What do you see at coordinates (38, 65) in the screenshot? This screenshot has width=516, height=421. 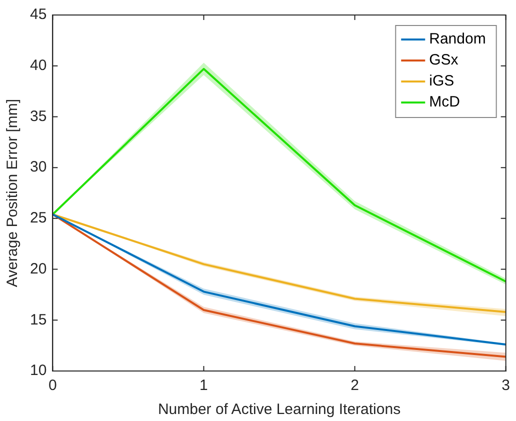 I see `y-tick-label: 40` at bounding box center [38, 65].